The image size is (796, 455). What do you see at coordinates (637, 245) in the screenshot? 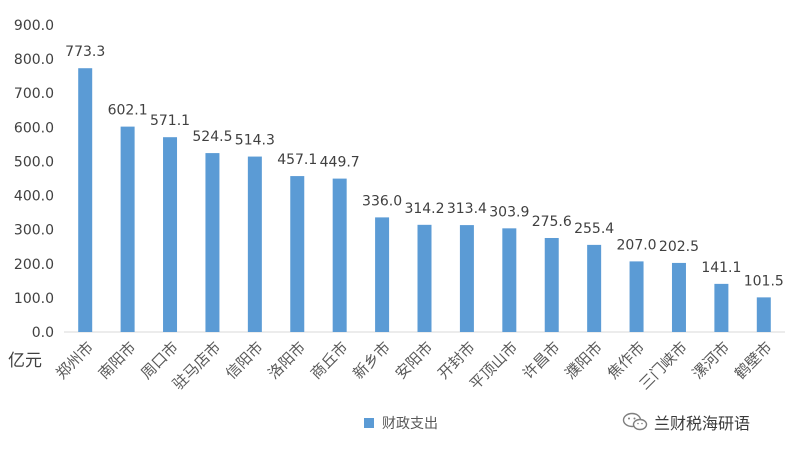
I see `data-label: 207.0` at bounding box center [637, 245].